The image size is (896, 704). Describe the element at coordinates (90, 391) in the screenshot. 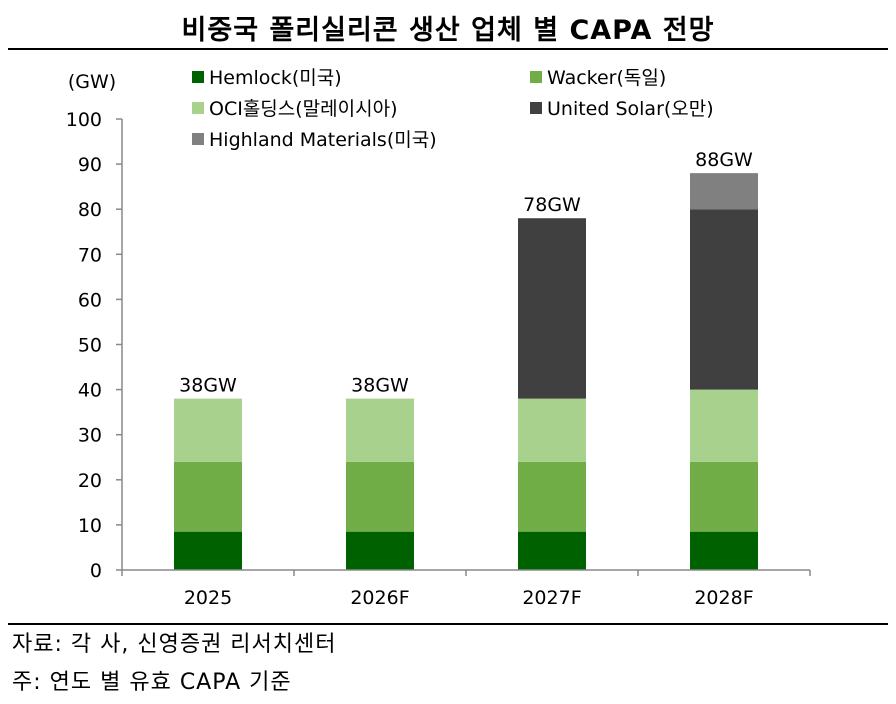

I see `y-tick-label: 40` at that location.